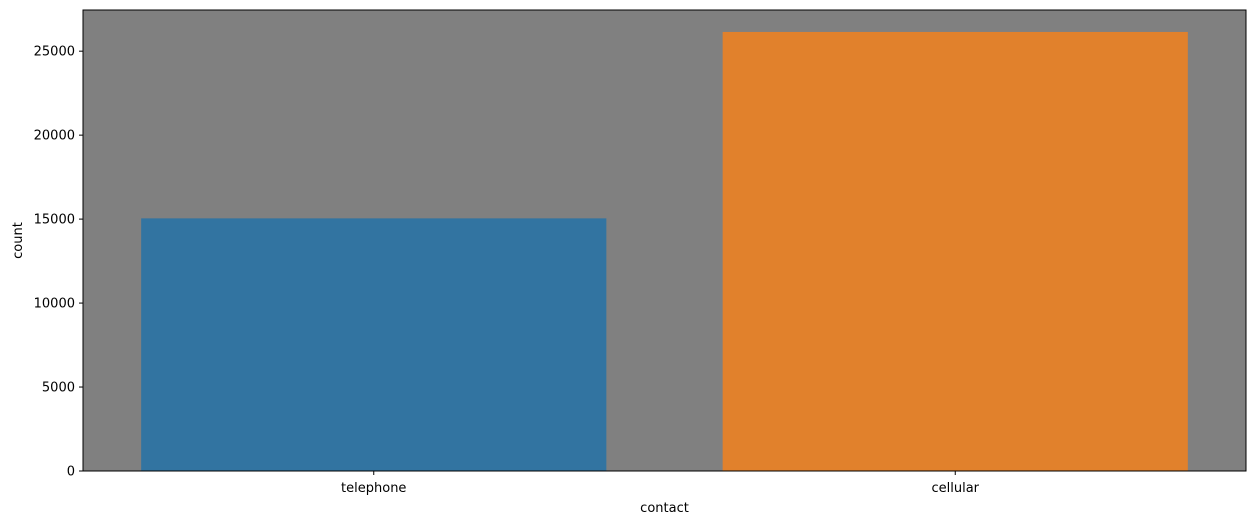  Describe the element at coordinates (54, 136) in the screenshot. I see `y-tick-label: 20000` at that location.